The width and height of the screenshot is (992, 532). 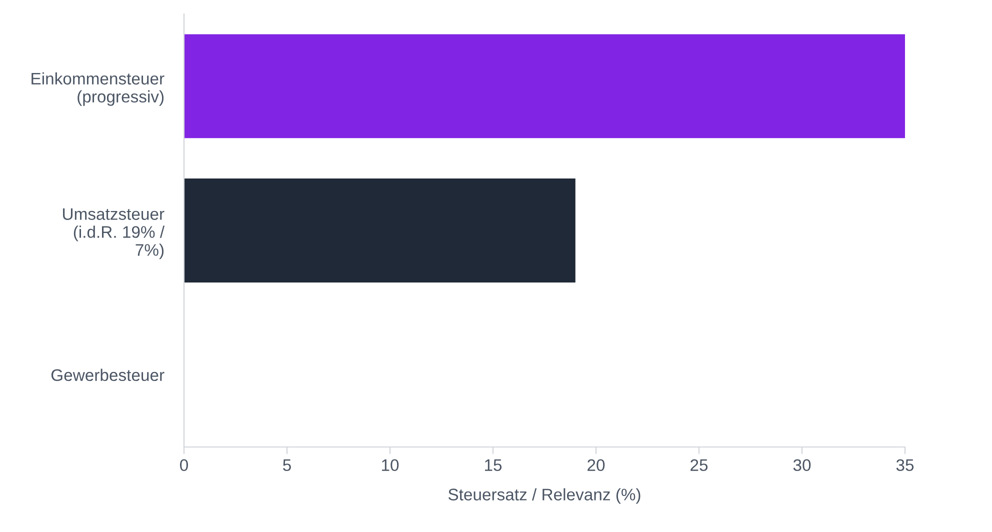 I want to click on x-tick-label: 20, so click(x=596, y=465).